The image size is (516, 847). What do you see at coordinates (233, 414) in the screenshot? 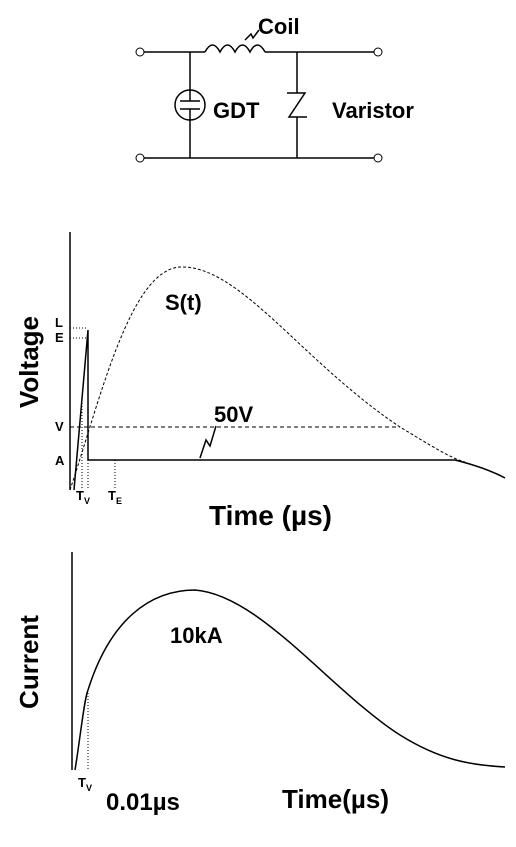
I see `annotation: 50V` at bounding box center [233, 414].